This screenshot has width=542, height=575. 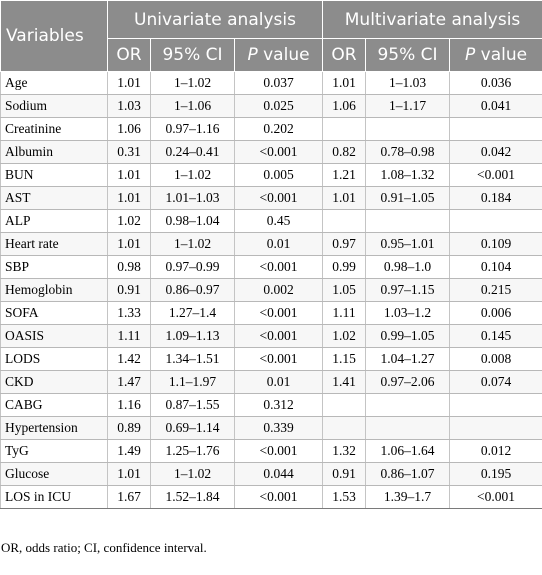 I want to click on table-row: TyG 1.49 1.25–1.76 <0.001 1.32 1.06–1.64 0.012, so click(x=271, y=451).